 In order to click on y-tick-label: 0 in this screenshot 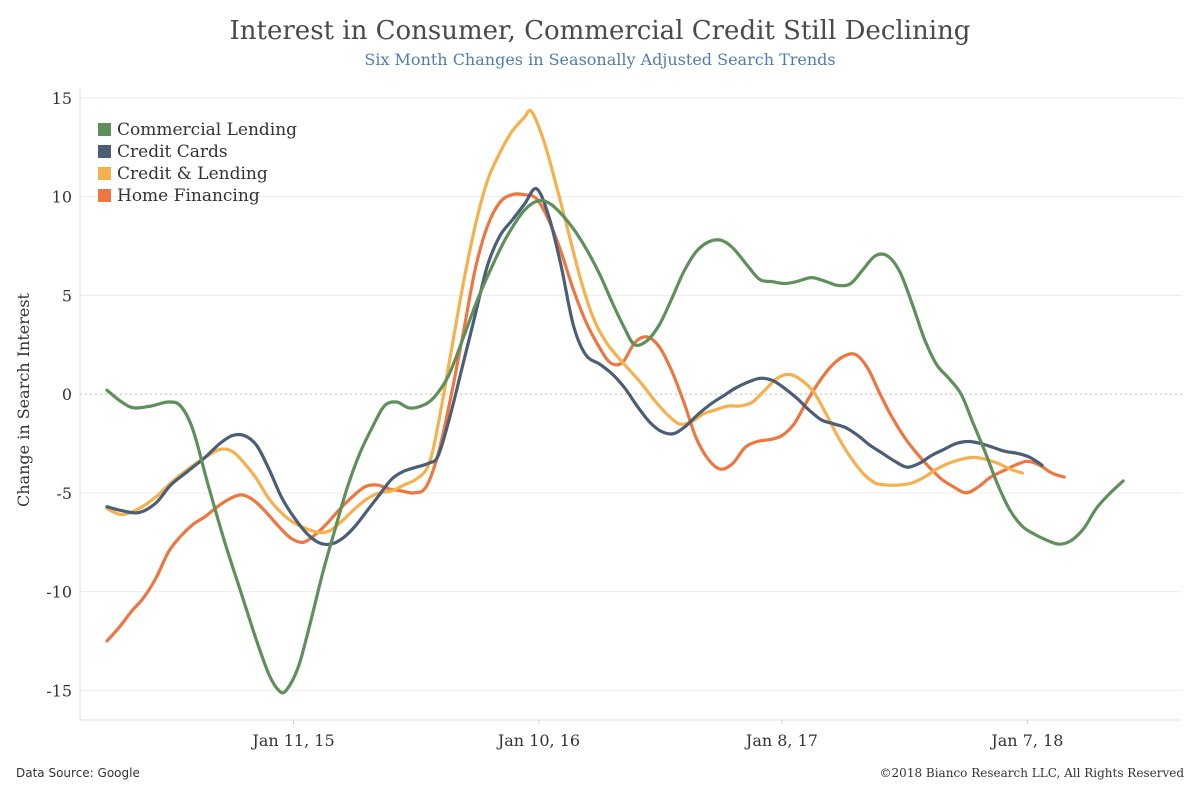, I will do `click(67, 394)`.